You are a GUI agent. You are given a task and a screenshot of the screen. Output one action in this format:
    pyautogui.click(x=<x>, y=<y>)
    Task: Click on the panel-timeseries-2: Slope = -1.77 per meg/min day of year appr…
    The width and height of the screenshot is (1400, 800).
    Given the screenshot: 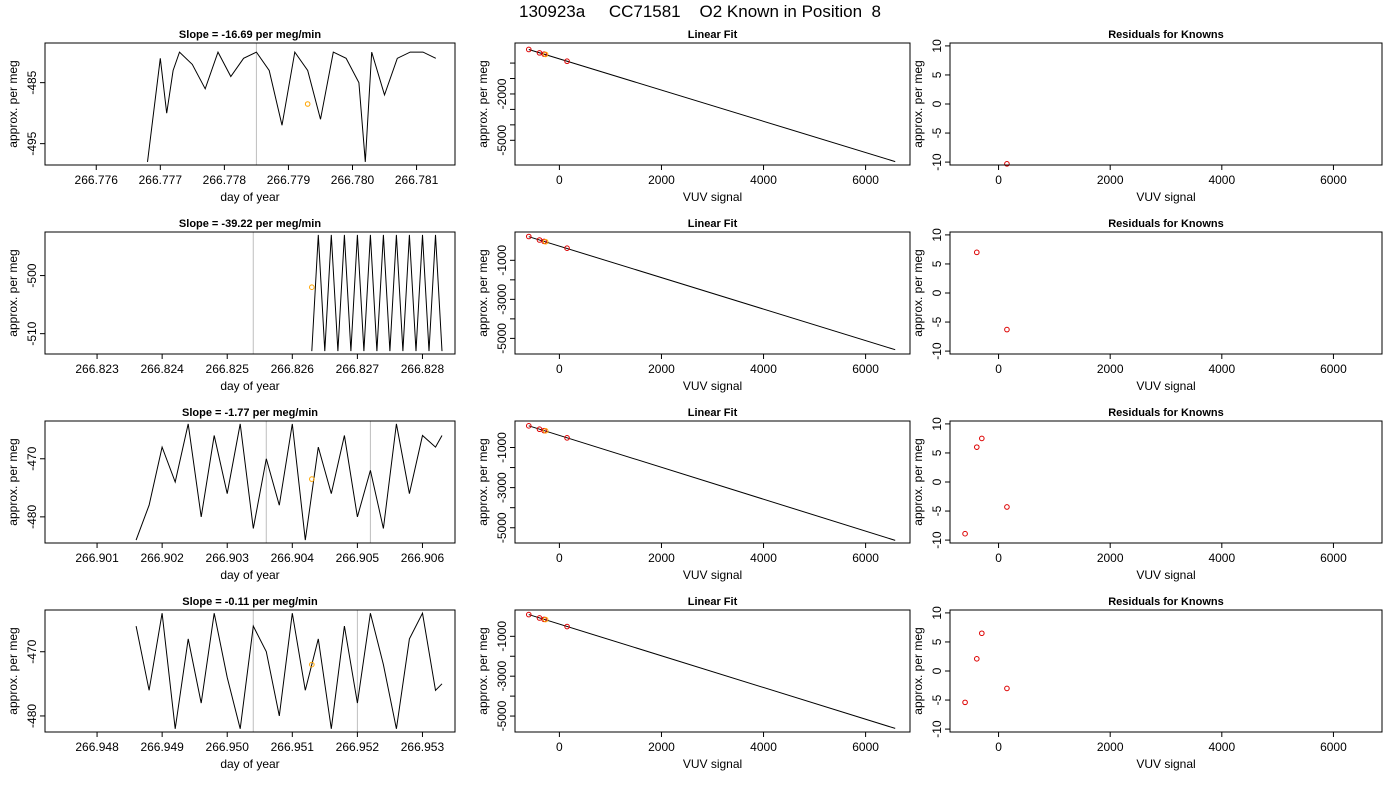 What is the action you would take?
    pyautogui.click(x=231, y=494)
    